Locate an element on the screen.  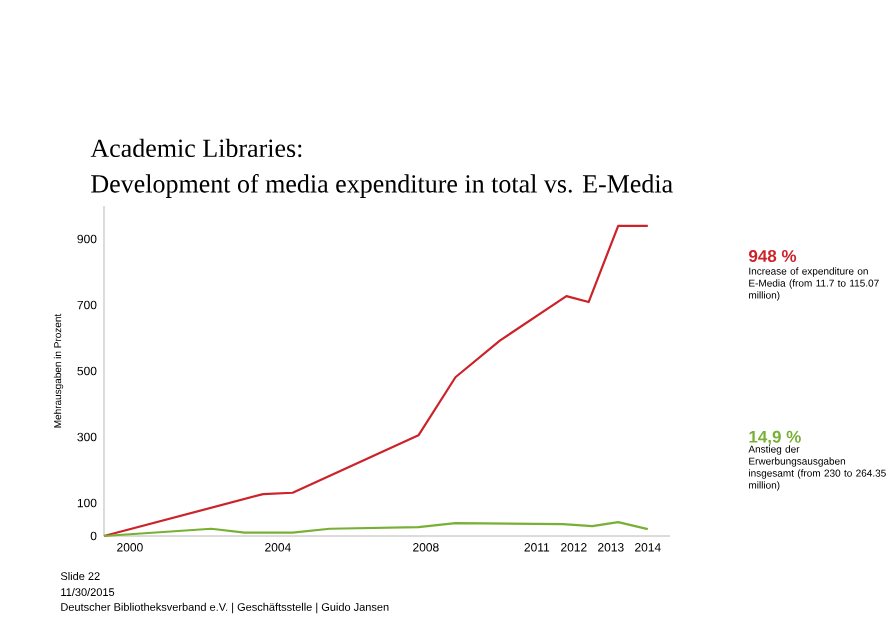
chart-title: Academic Libraries: is located at coordinates (196, 148).